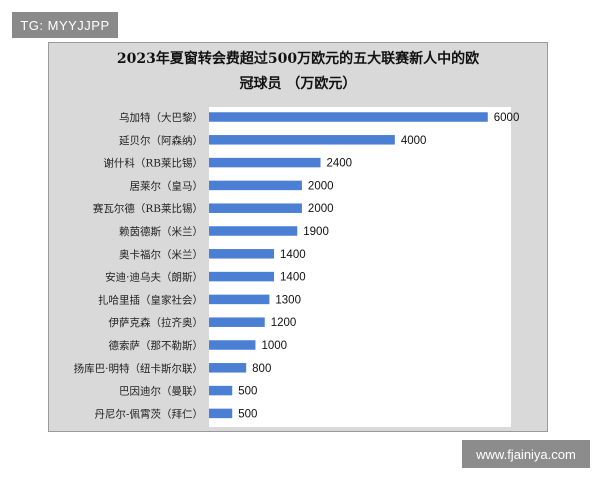 This screenshot has width=600, height=480. I want to click on category-label: 赖茵德斯（米兰）, so click(161, 231).